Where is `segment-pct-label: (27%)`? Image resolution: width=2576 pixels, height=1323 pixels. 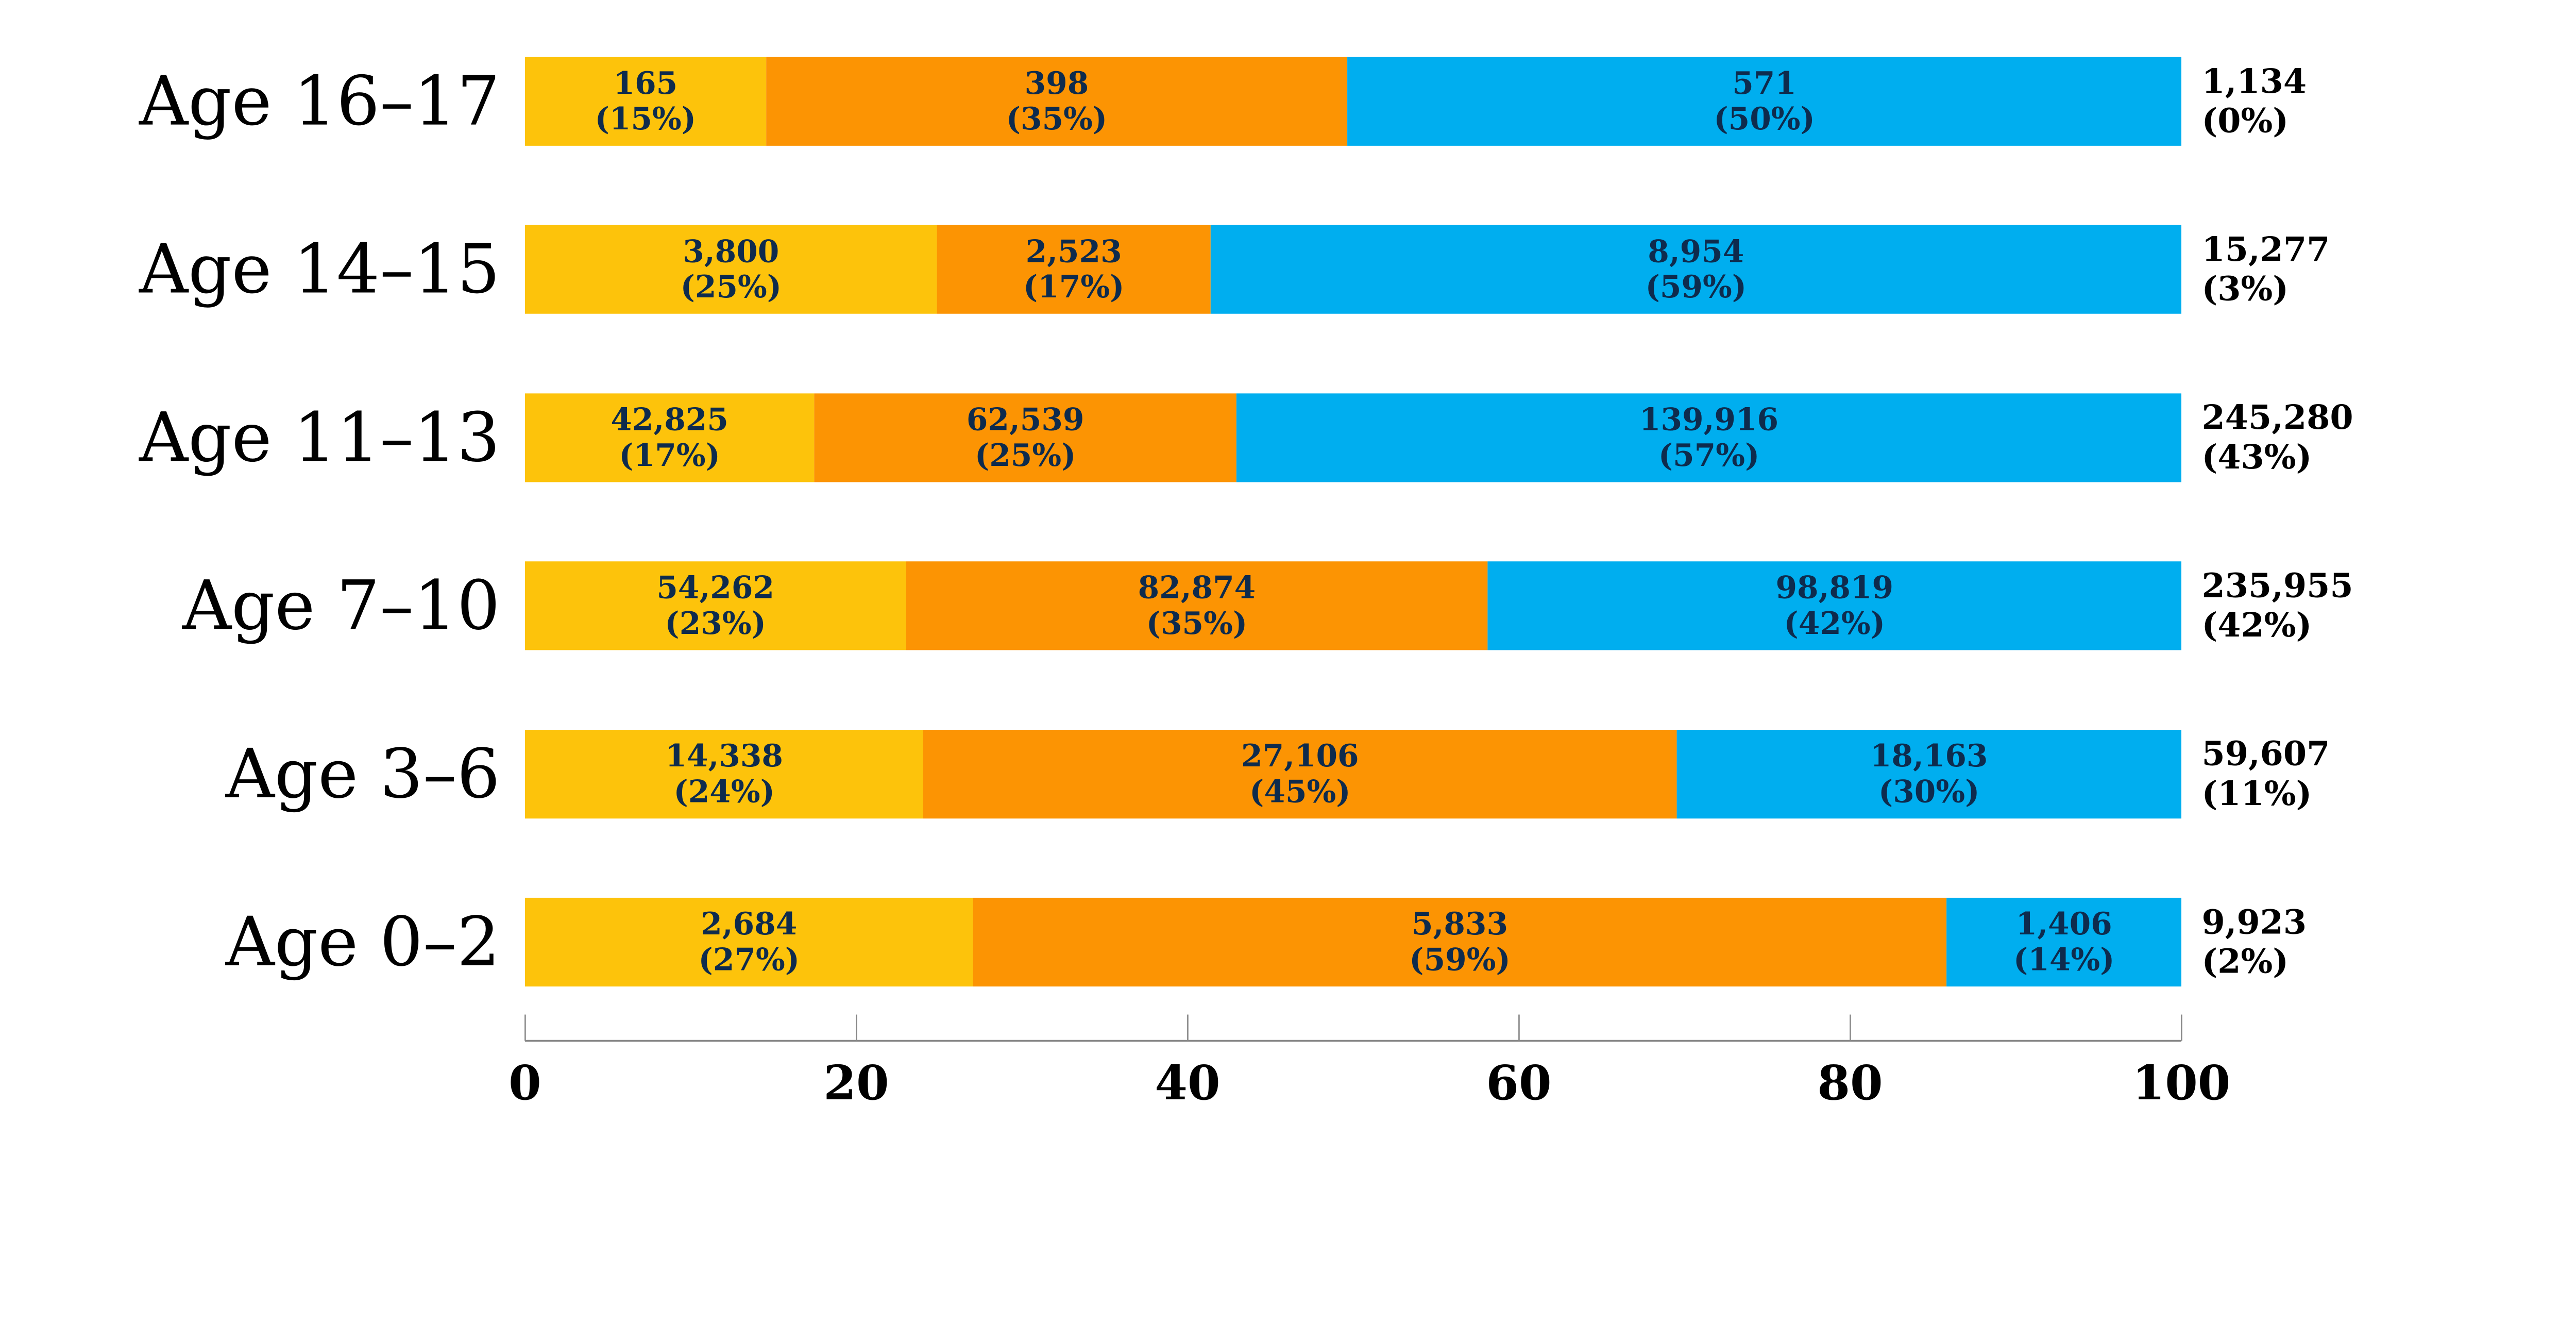
segment-pct-label: (27%) is located at coordinates (749, 960).